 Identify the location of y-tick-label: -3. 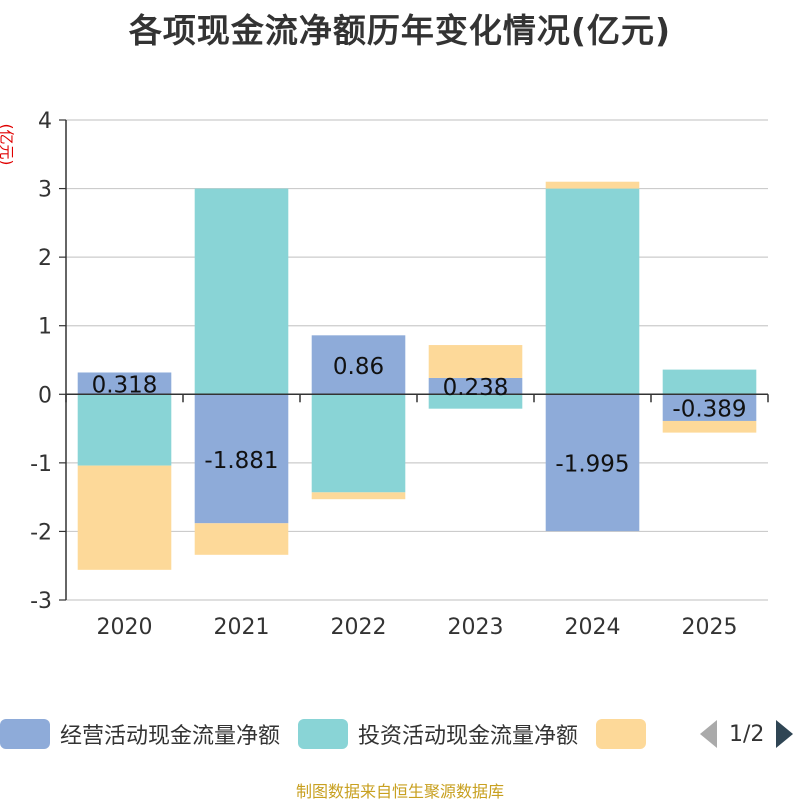
(41, 601).